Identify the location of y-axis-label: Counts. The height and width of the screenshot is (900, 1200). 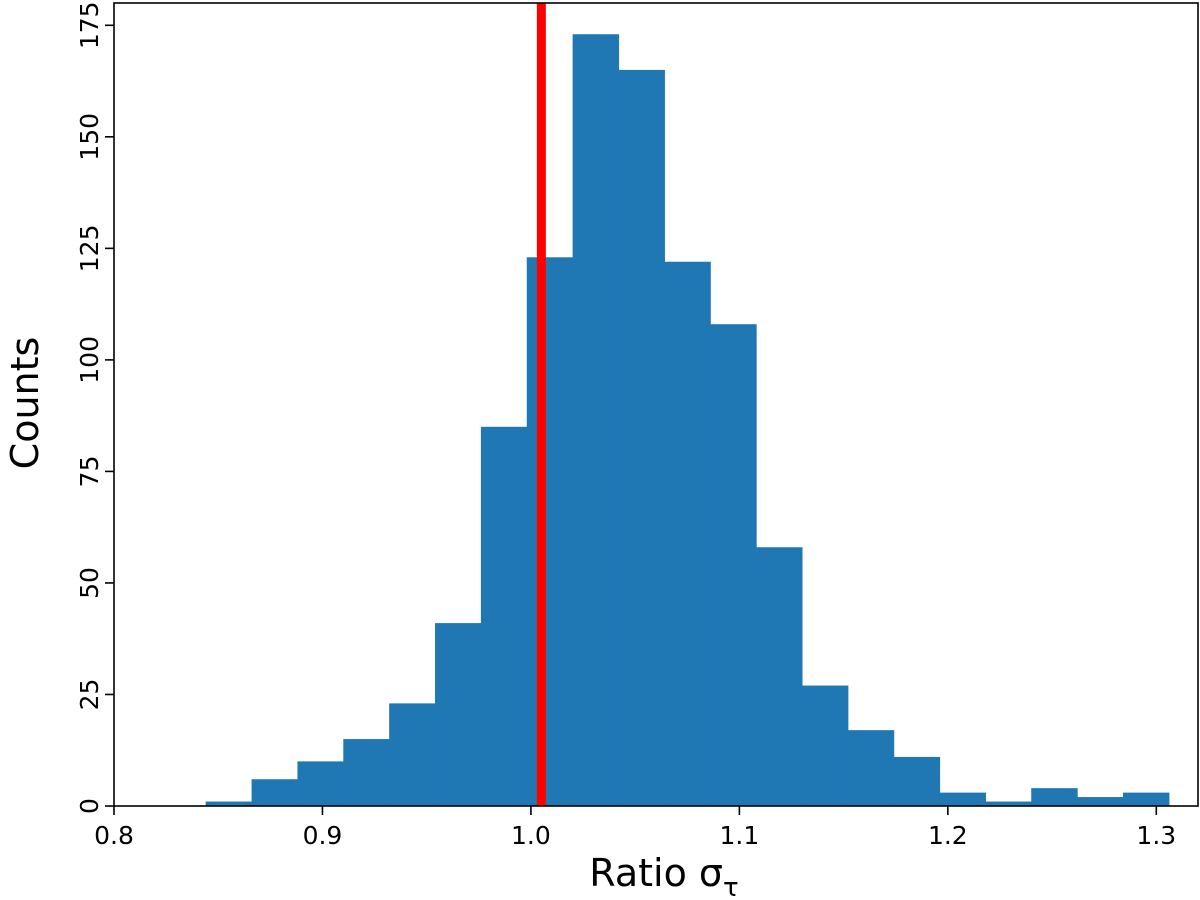
(25, 403).